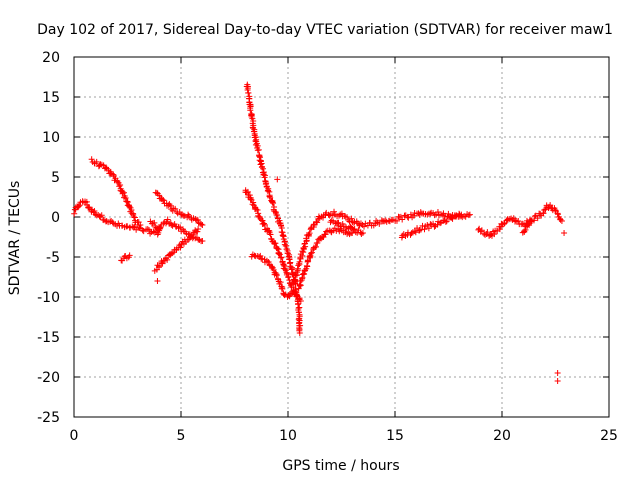  What do you see at coordinates (53, 258) in the screenshot?
I see `y-tick-label: -5` at bounding box center [53, 258].